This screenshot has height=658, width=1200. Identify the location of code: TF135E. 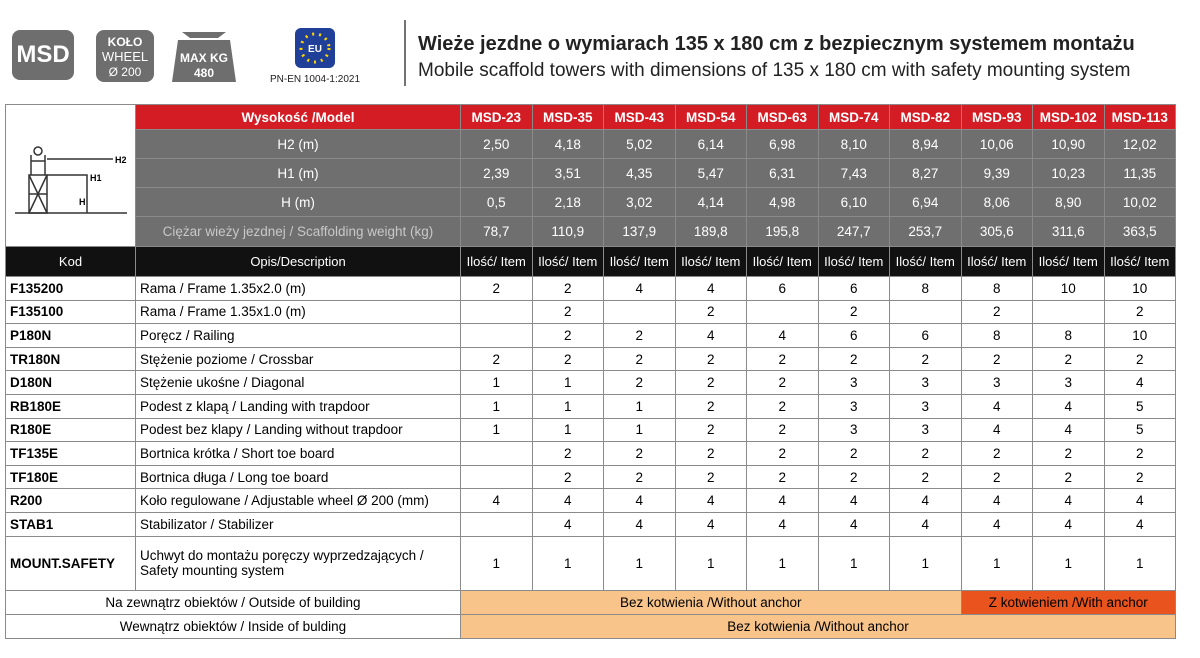
(70, 453).